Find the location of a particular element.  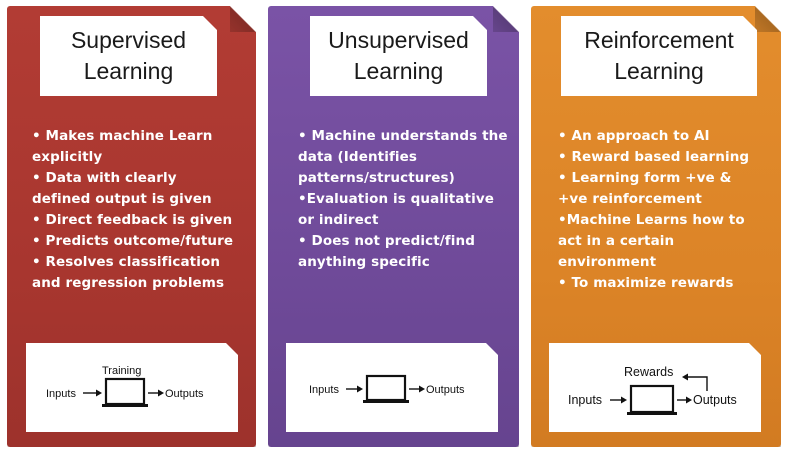

bullet-line: • Does not predict/find is located at coordinates (386, 241).